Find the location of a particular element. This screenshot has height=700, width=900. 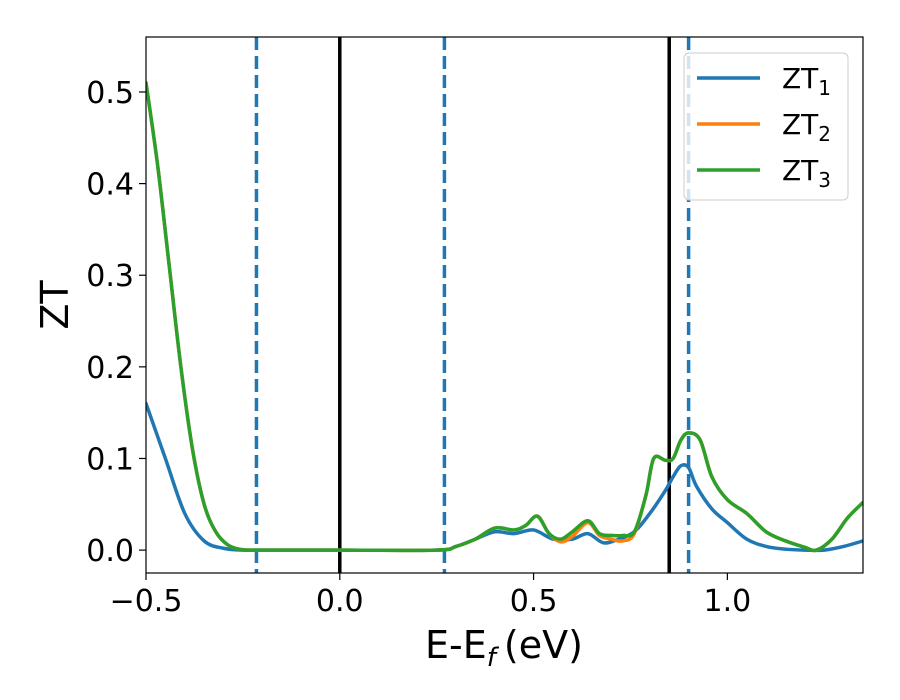

y-axis: 0.0 0.1 0.2 0.3 0.4 0.5 is located at coordinates (116, 322).